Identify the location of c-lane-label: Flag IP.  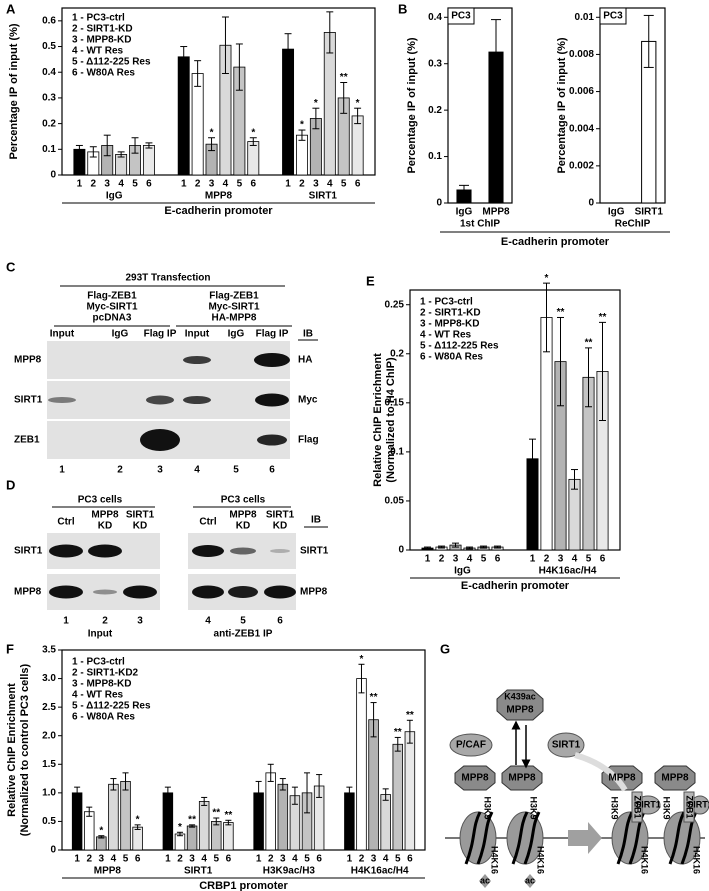
(272, 334).